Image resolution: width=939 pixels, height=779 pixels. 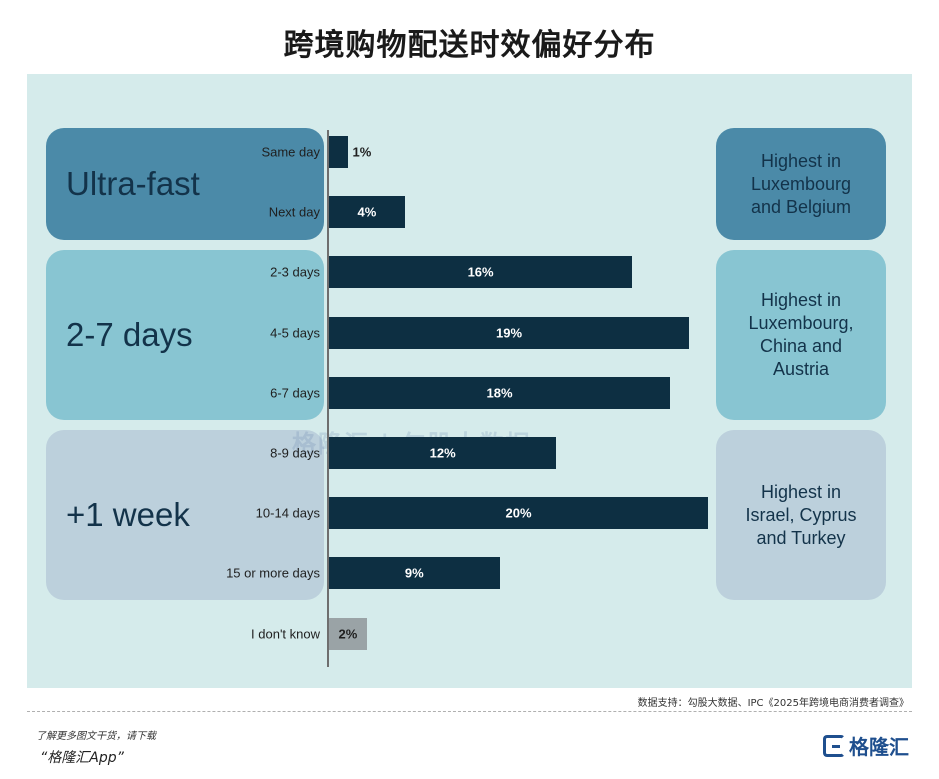 I want to click on note-2-7-days: Highest in Luxembourg, China and Austria, so click(x=801, y=335).